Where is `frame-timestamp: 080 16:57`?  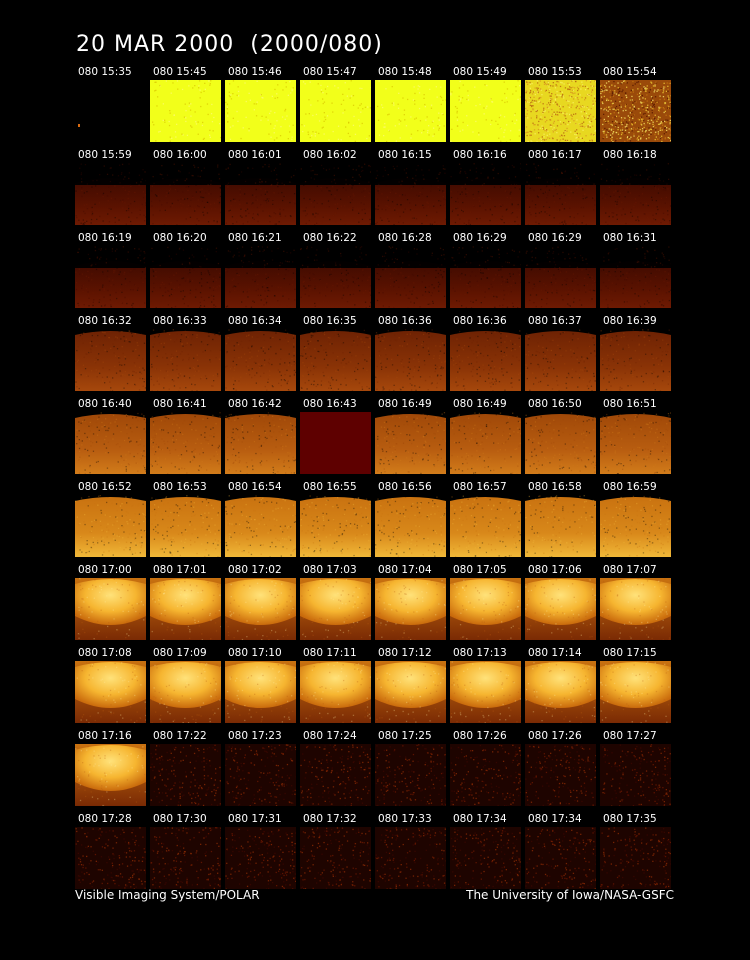
frame-timestamp: 080 16:57 is located at coordinates (480, 487).